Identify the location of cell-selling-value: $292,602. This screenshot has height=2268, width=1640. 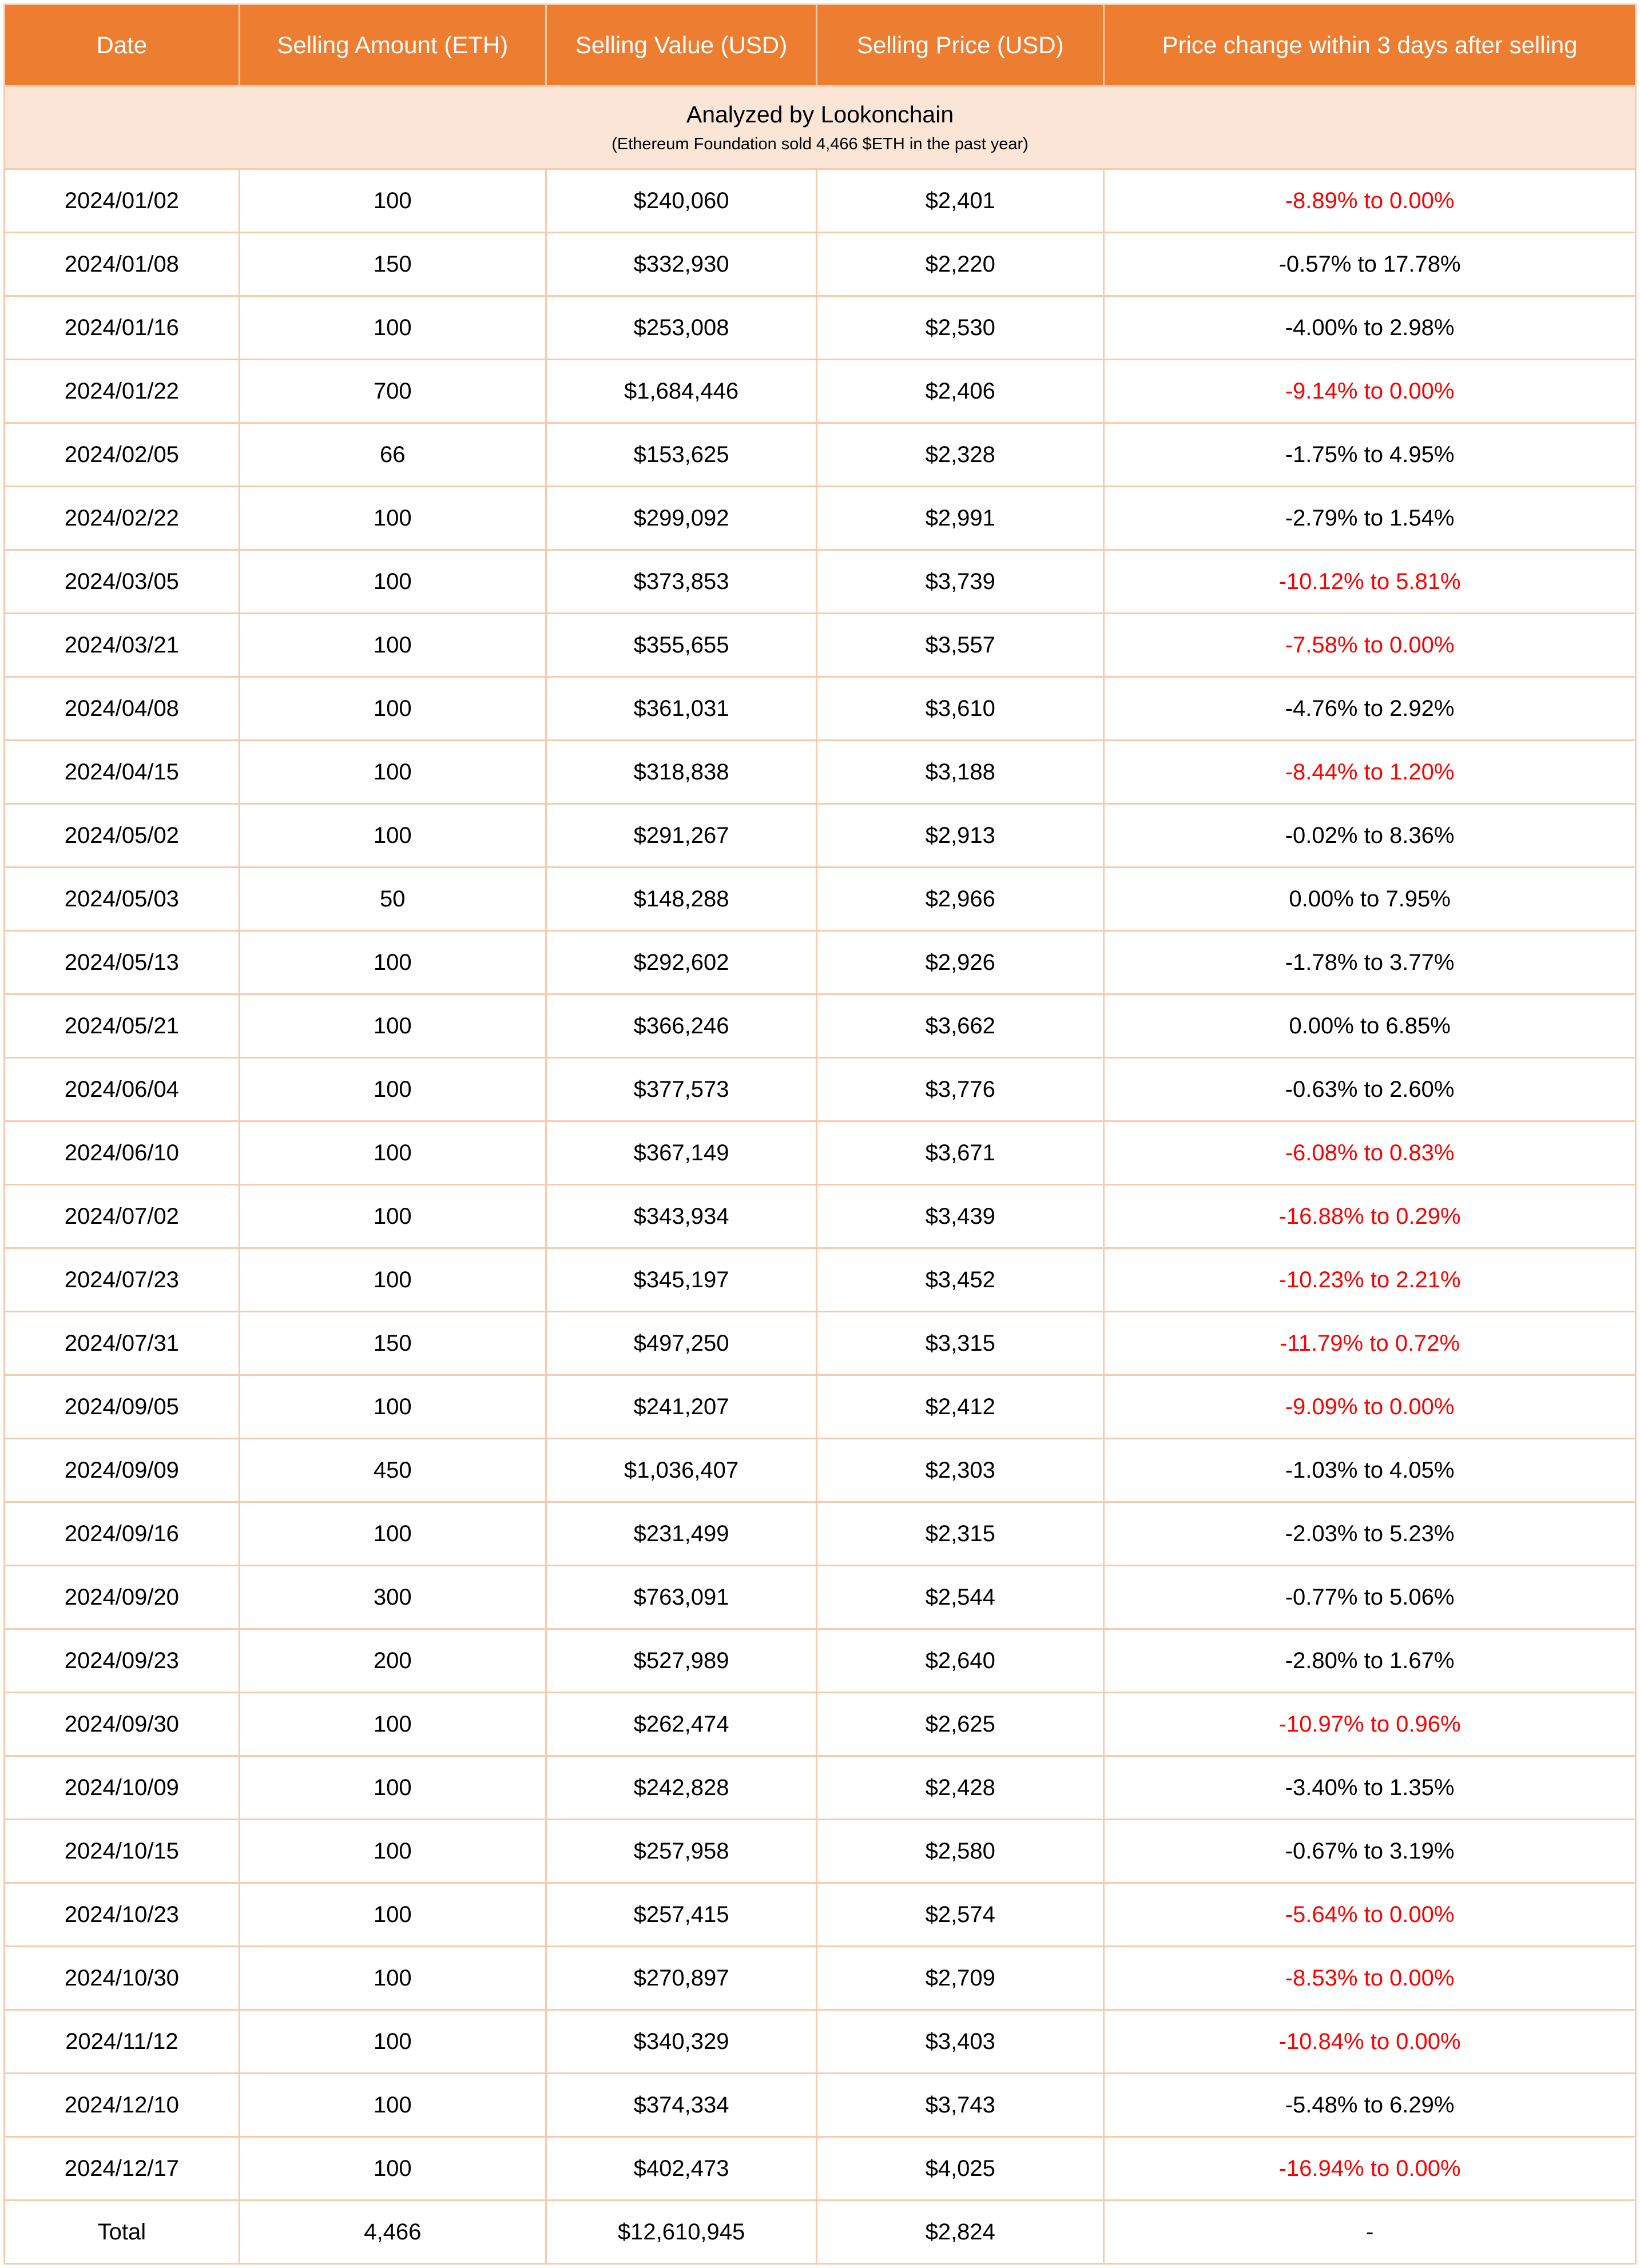
(682, 962).